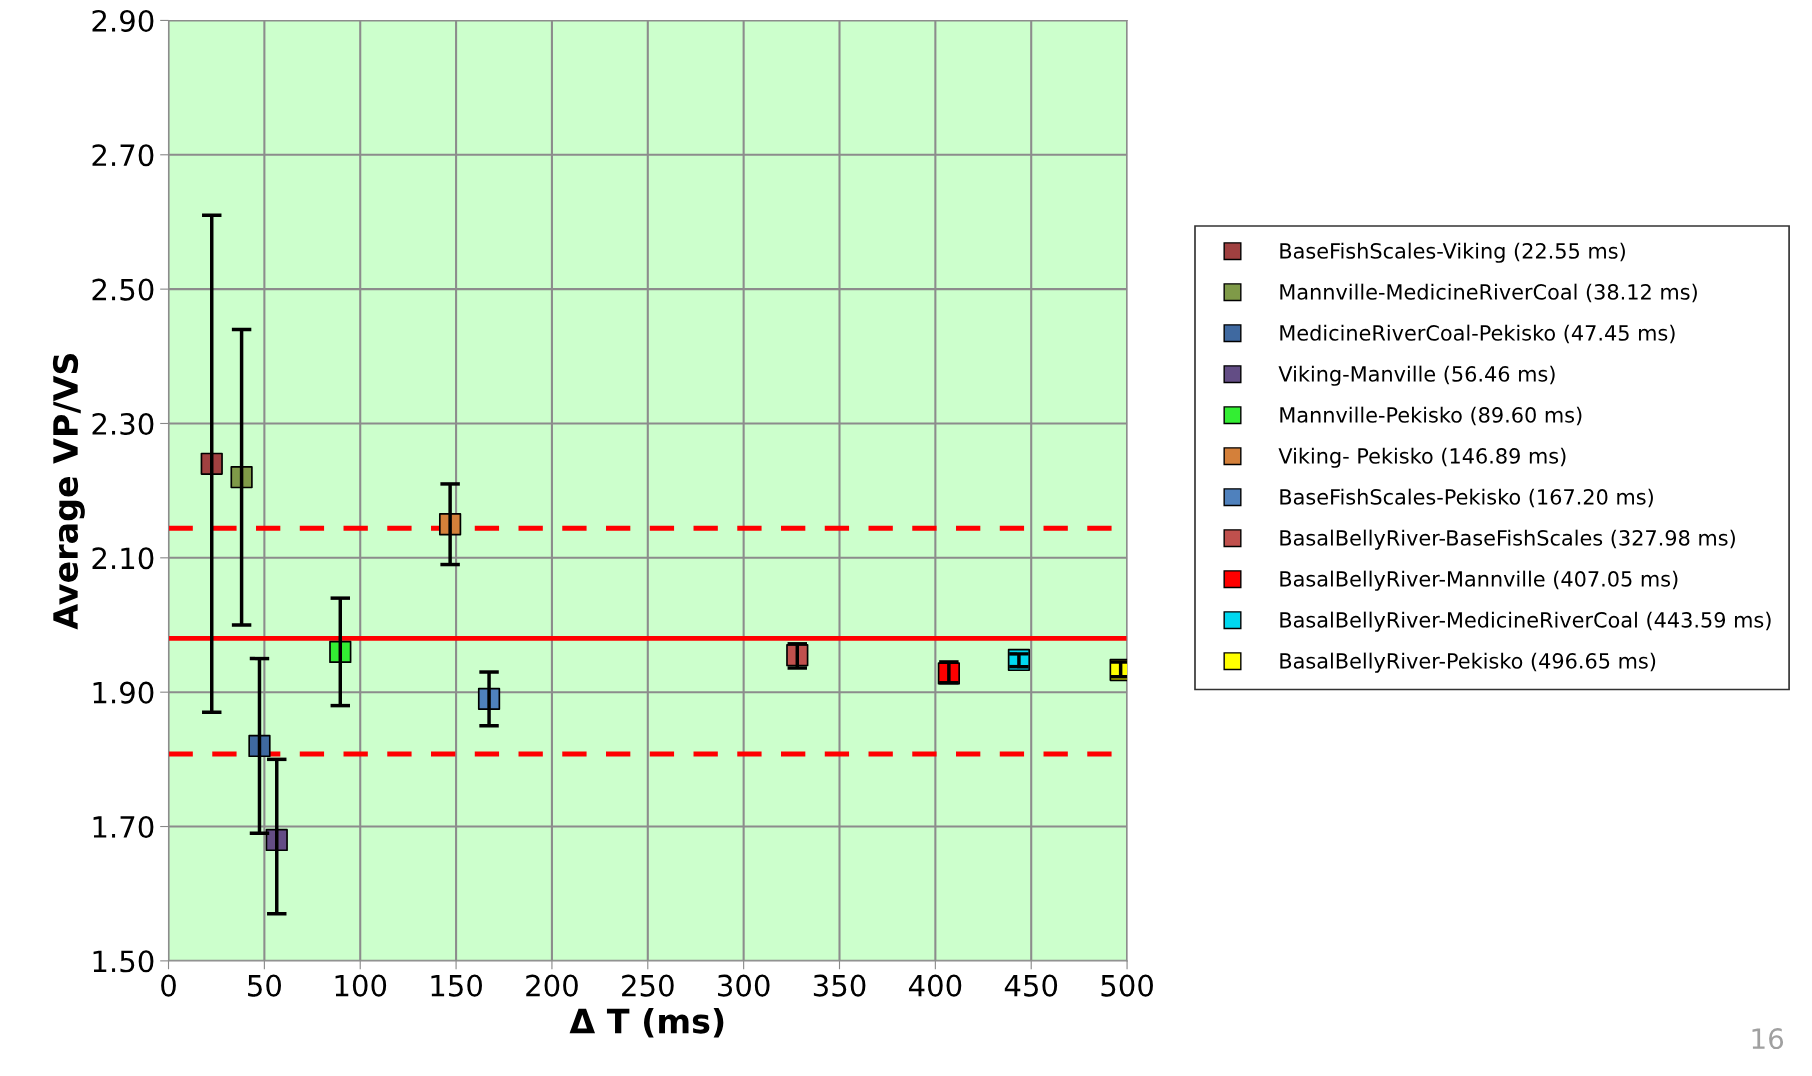 This screenshot has width=1812, height=1076. I want to click on y-tick-label: 2.70, so click(123, 155).